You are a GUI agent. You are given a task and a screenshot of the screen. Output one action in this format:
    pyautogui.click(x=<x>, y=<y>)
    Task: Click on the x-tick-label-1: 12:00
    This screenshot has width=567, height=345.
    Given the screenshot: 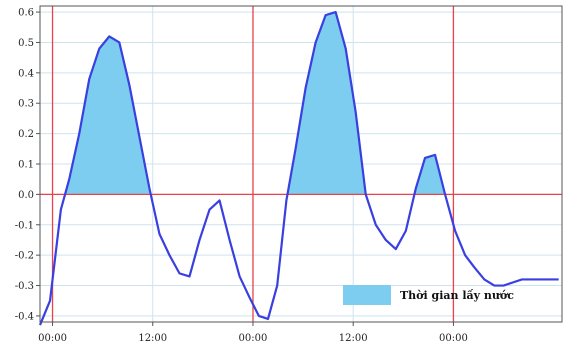 What is the action you would take?
    pyautogui.click(x=152, y=338)
    